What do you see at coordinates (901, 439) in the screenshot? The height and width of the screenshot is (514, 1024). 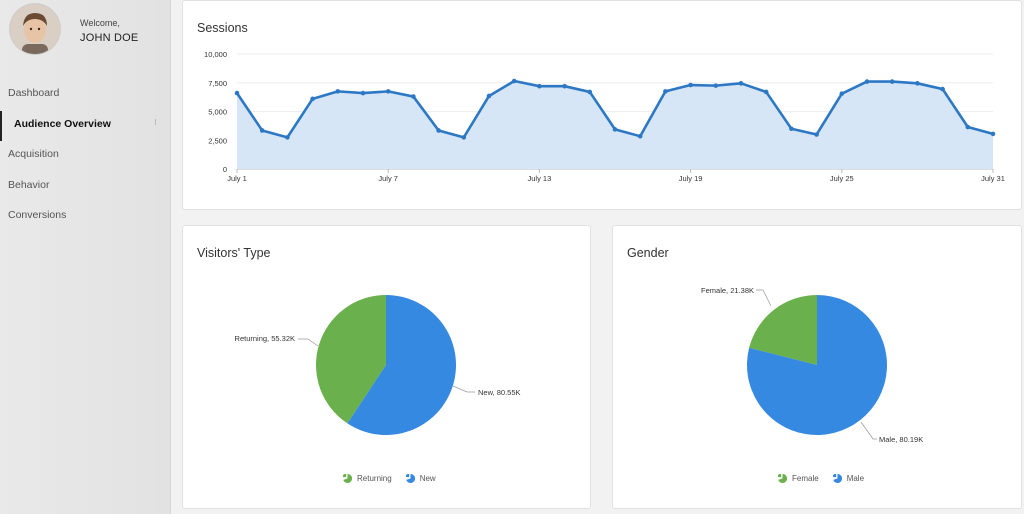 I see `male-slice-label: Male, 80.19K` at bounding box center [901, 439].